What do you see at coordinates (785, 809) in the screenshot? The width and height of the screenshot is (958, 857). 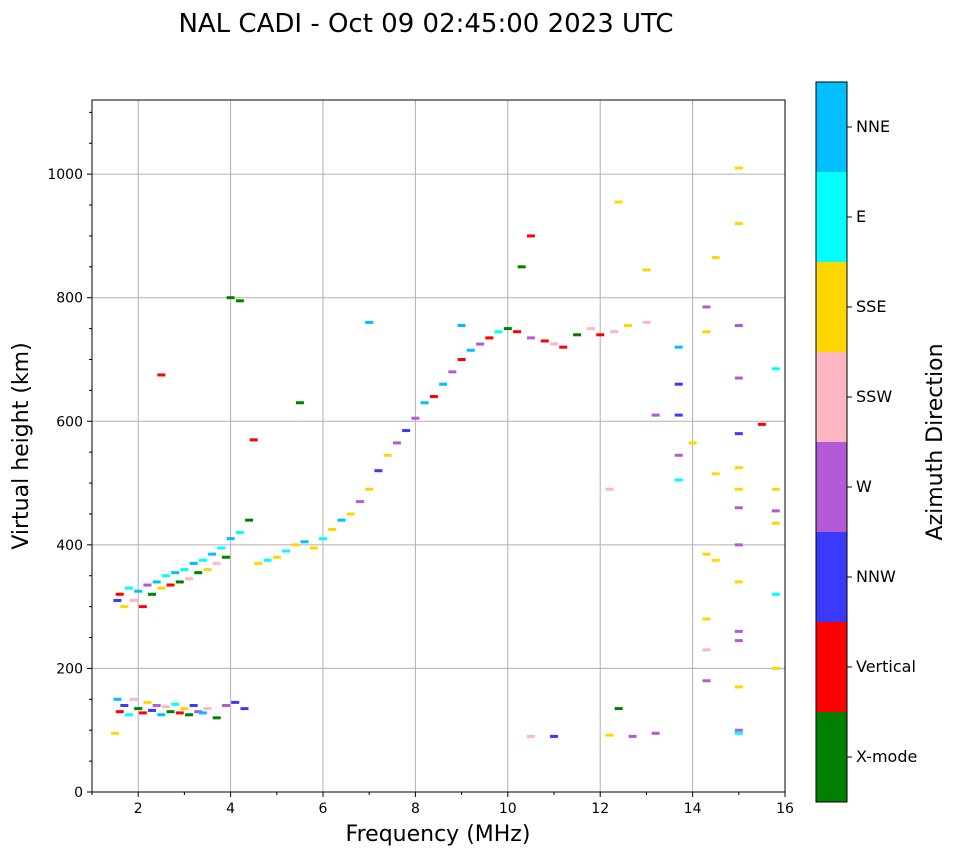 I see `x-tick-label: 16` at bounding box center [785, 809].